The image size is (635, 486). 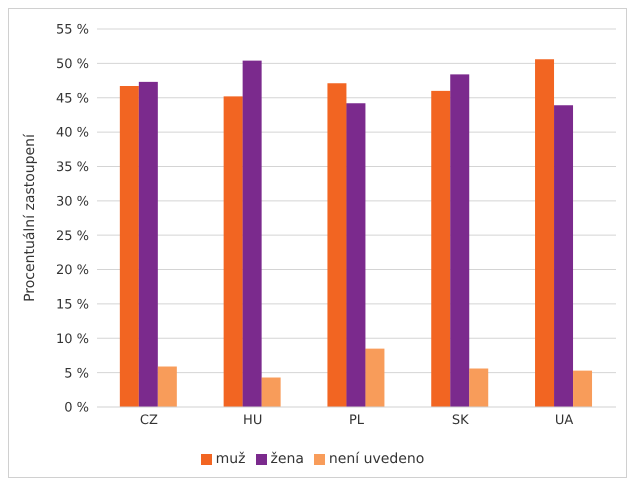 I want to click on x-tick-label: UA, so click(x=564, y=420).